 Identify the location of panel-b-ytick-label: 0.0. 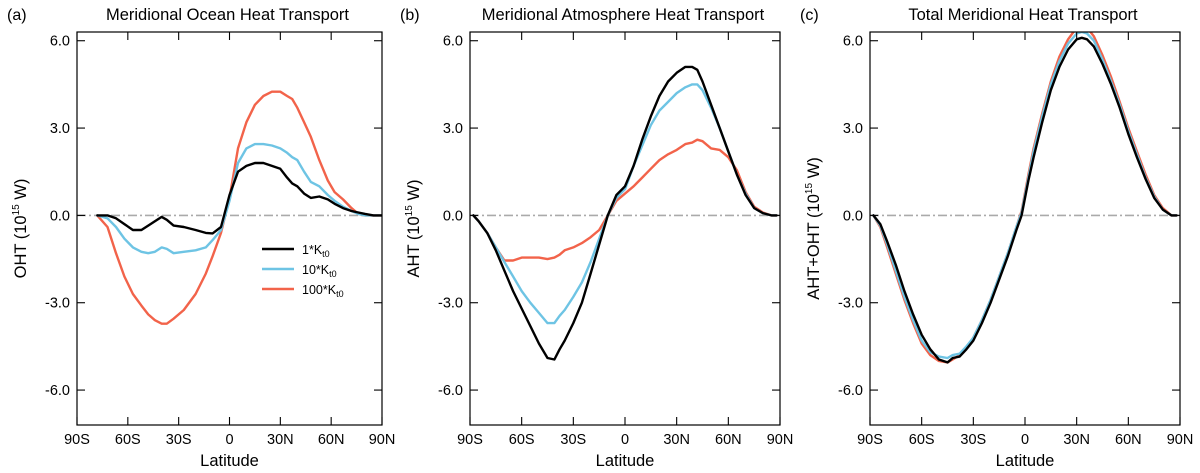
(453, 216).